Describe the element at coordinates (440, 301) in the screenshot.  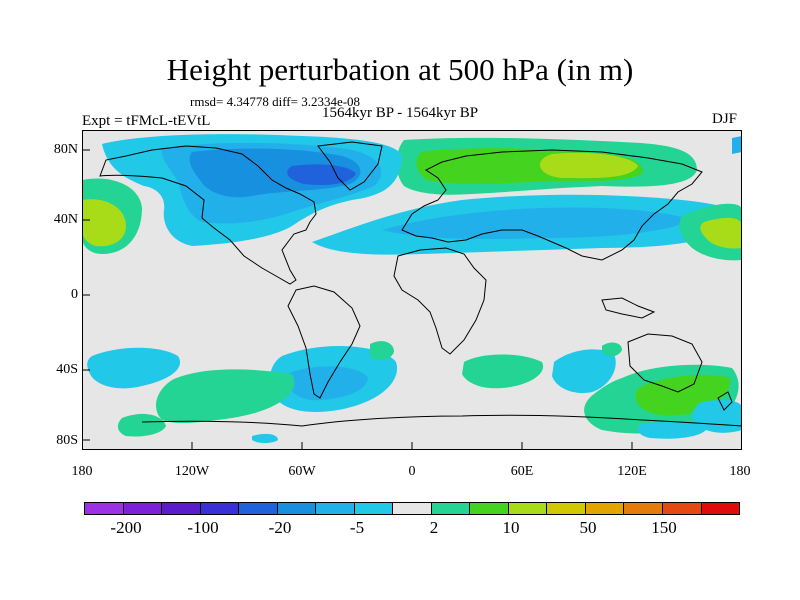
I see `africa-coast` at that location.